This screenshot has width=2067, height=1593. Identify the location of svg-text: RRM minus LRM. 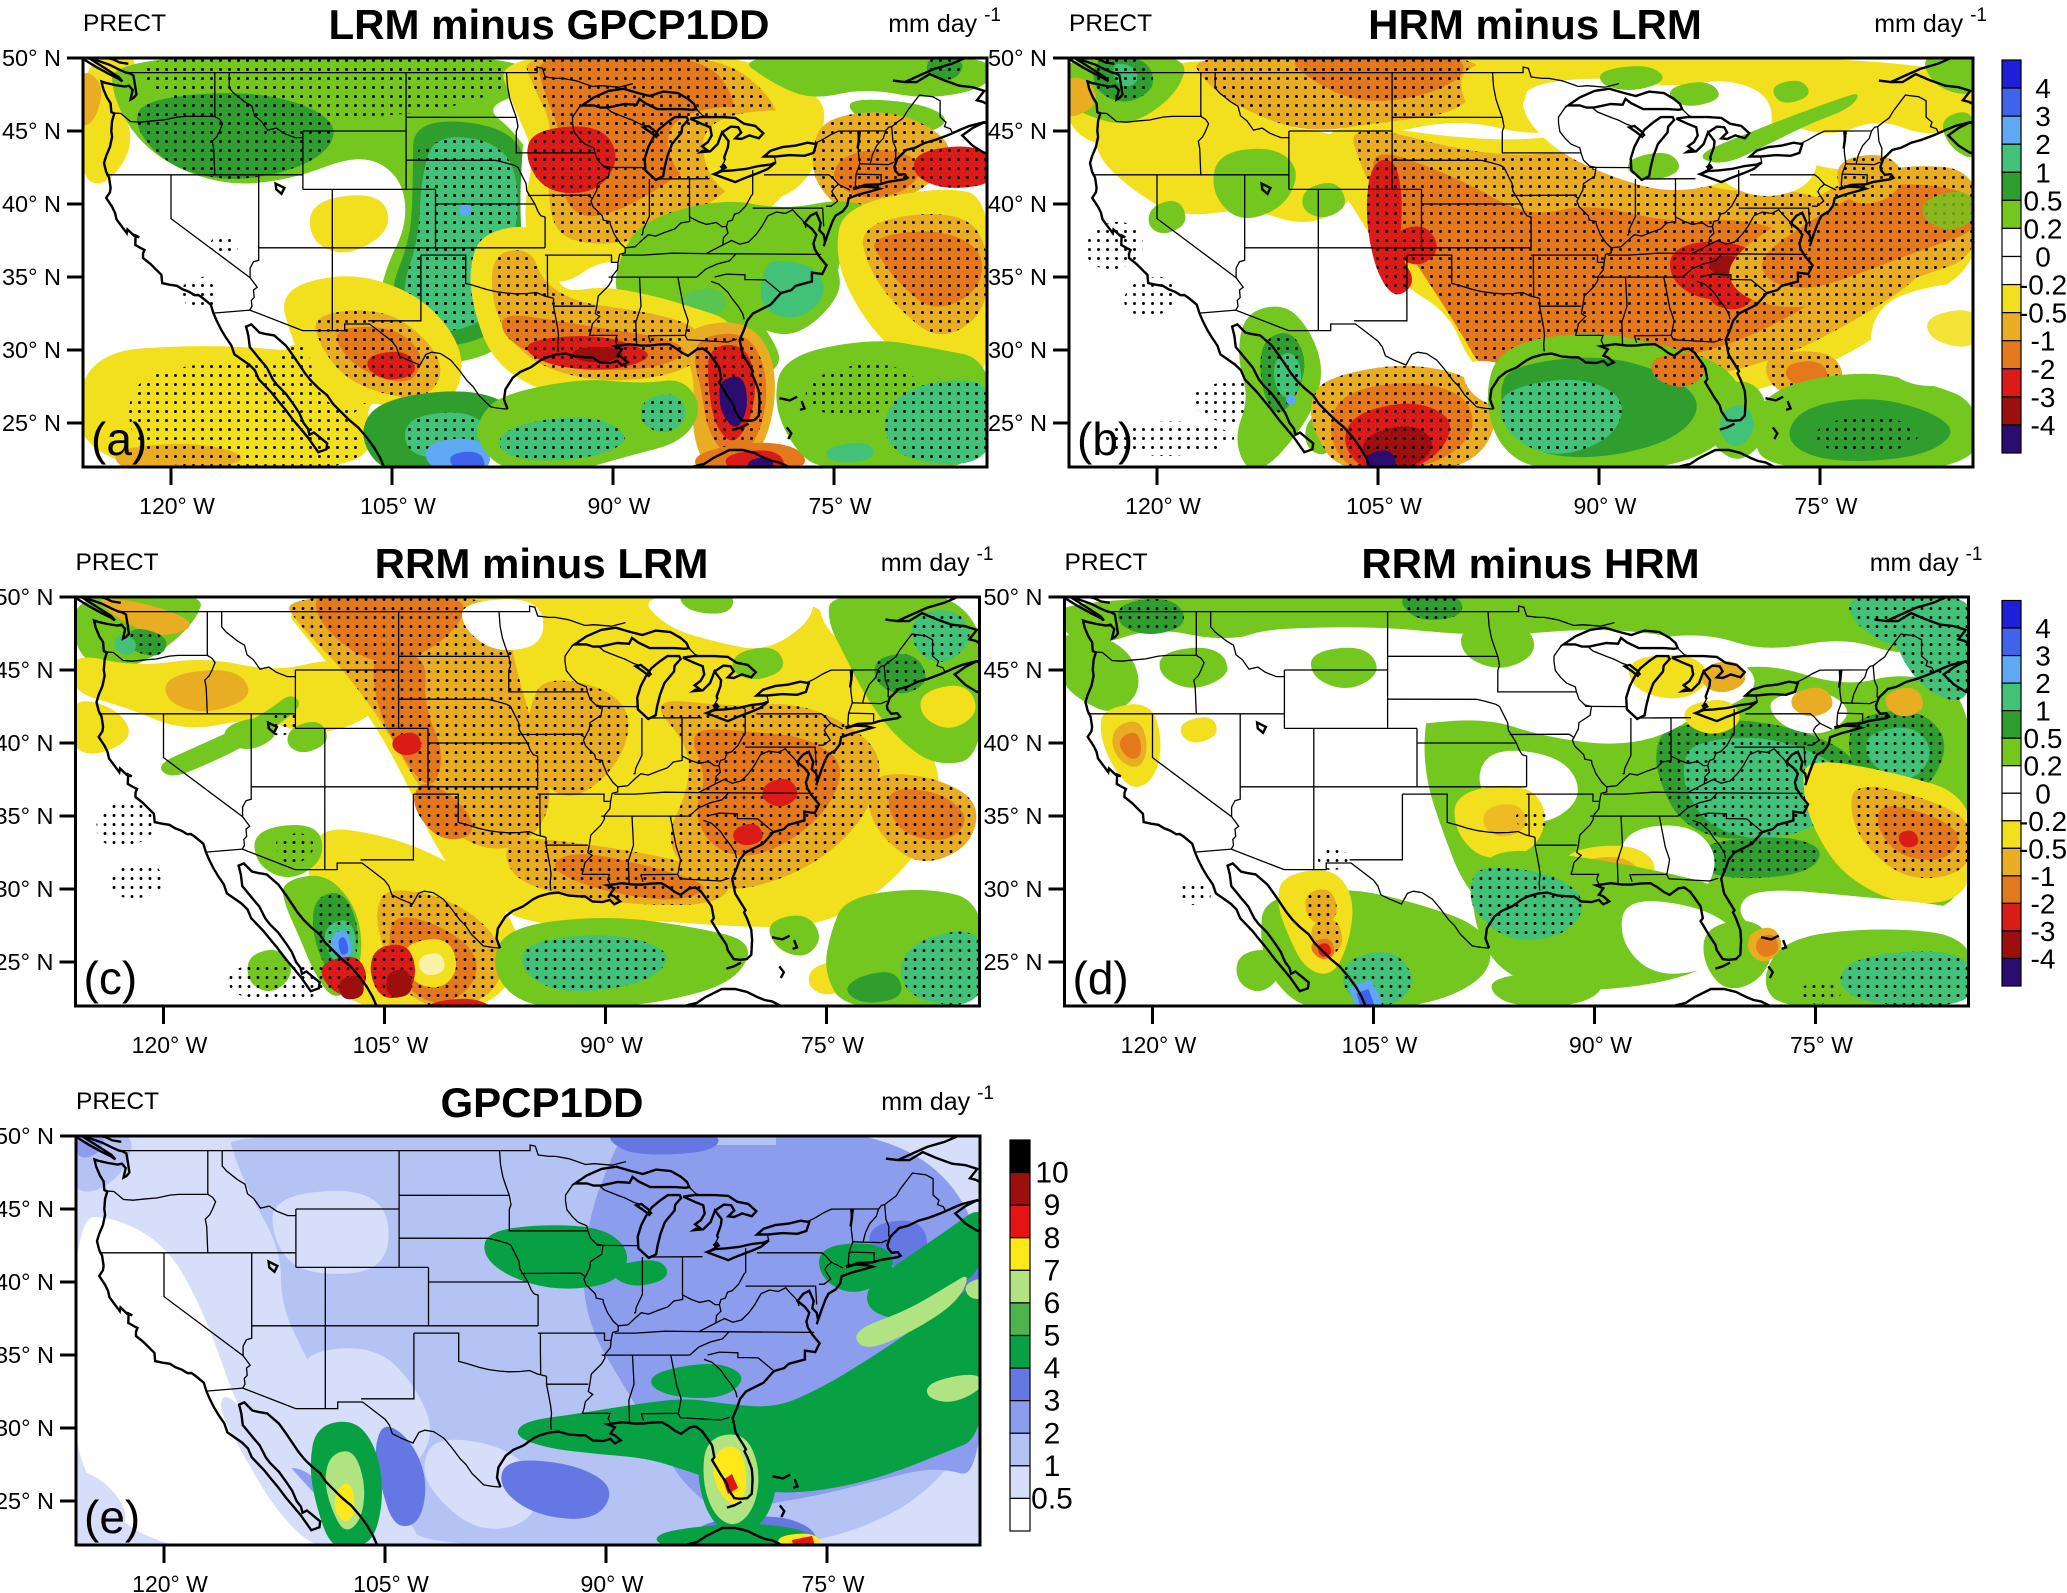
(542, 563).